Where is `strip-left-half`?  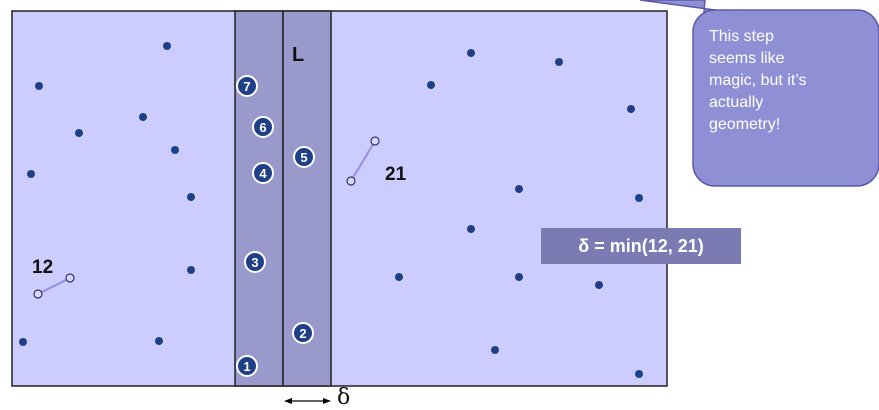
strip-left-half is located at coordinates (259, 198).